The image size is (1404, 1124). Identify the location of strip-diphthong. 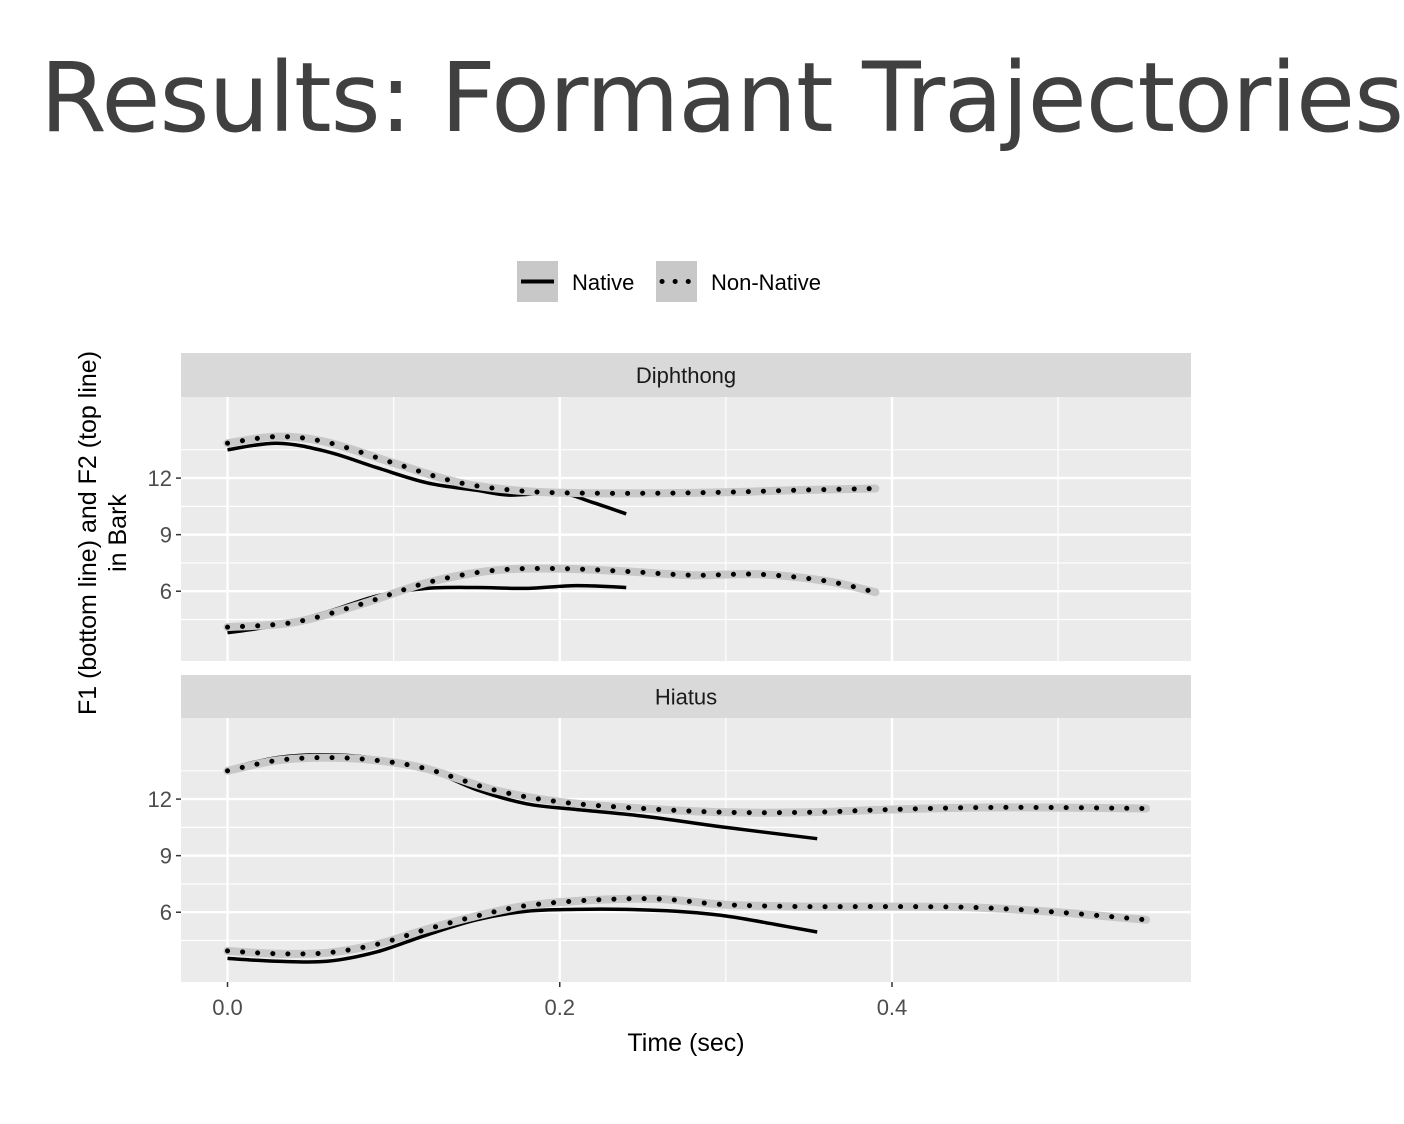
(686, 375).